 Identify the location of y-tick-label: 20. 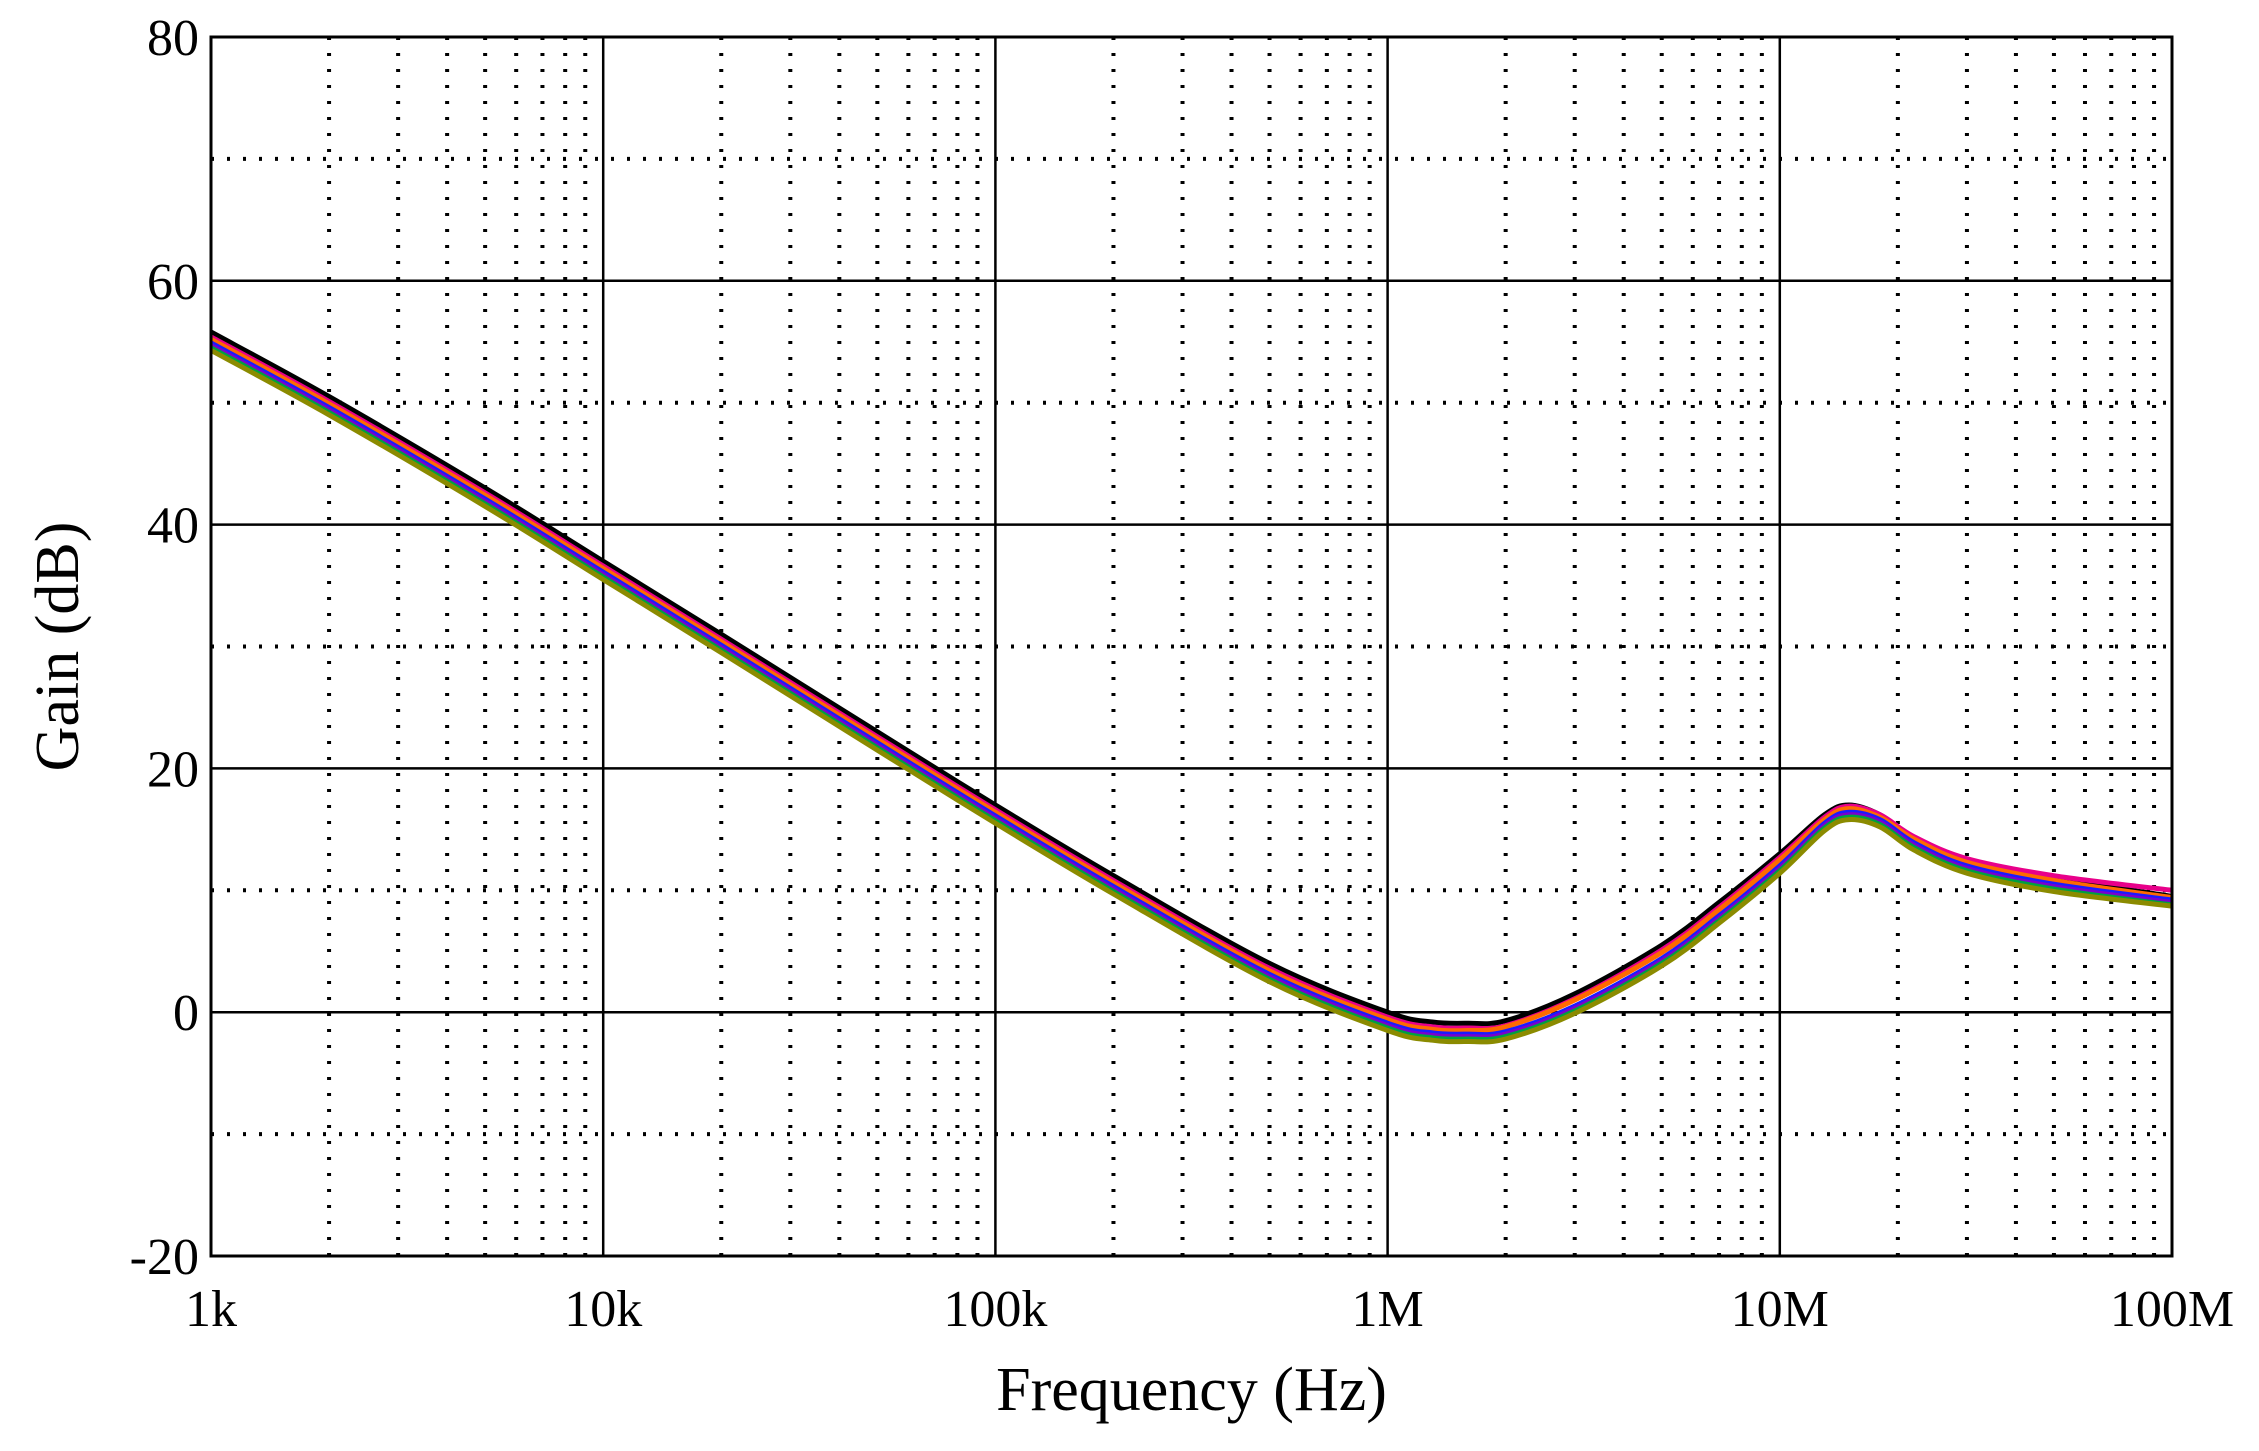
(173, 769).